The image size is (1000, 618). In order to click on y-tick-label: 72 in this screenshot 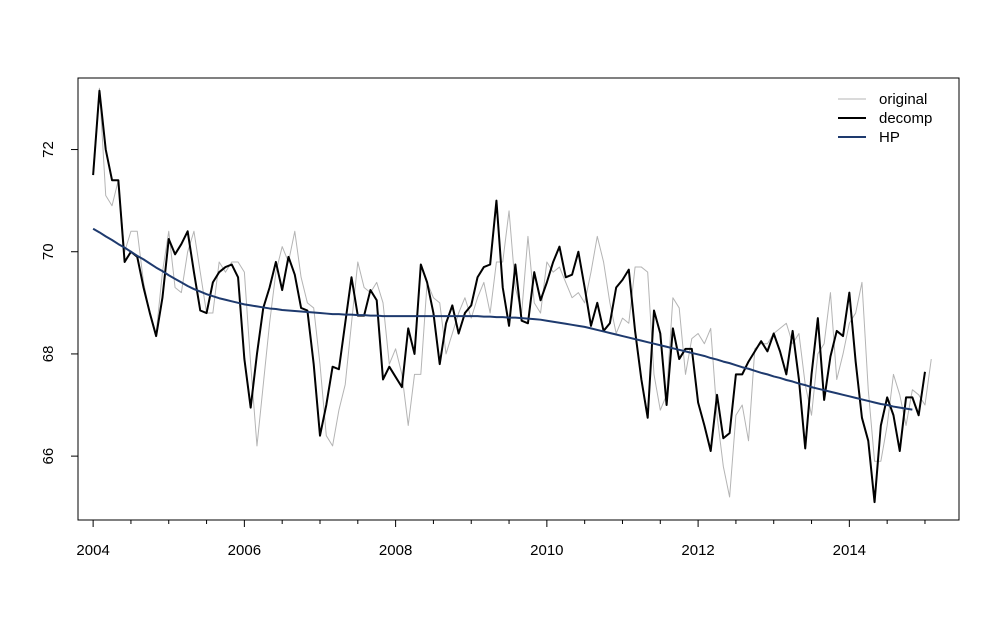, I will do `click(48, 149)`.